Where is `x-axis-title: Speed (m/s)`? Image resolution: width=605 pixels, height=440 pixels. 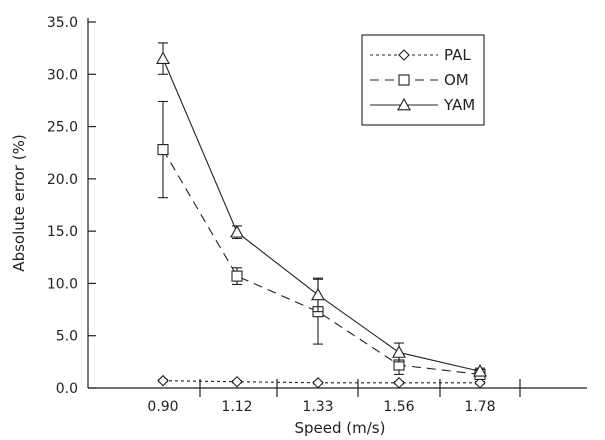
x-axis-title: Speed (m/s) is located at coordinates (340, 428).